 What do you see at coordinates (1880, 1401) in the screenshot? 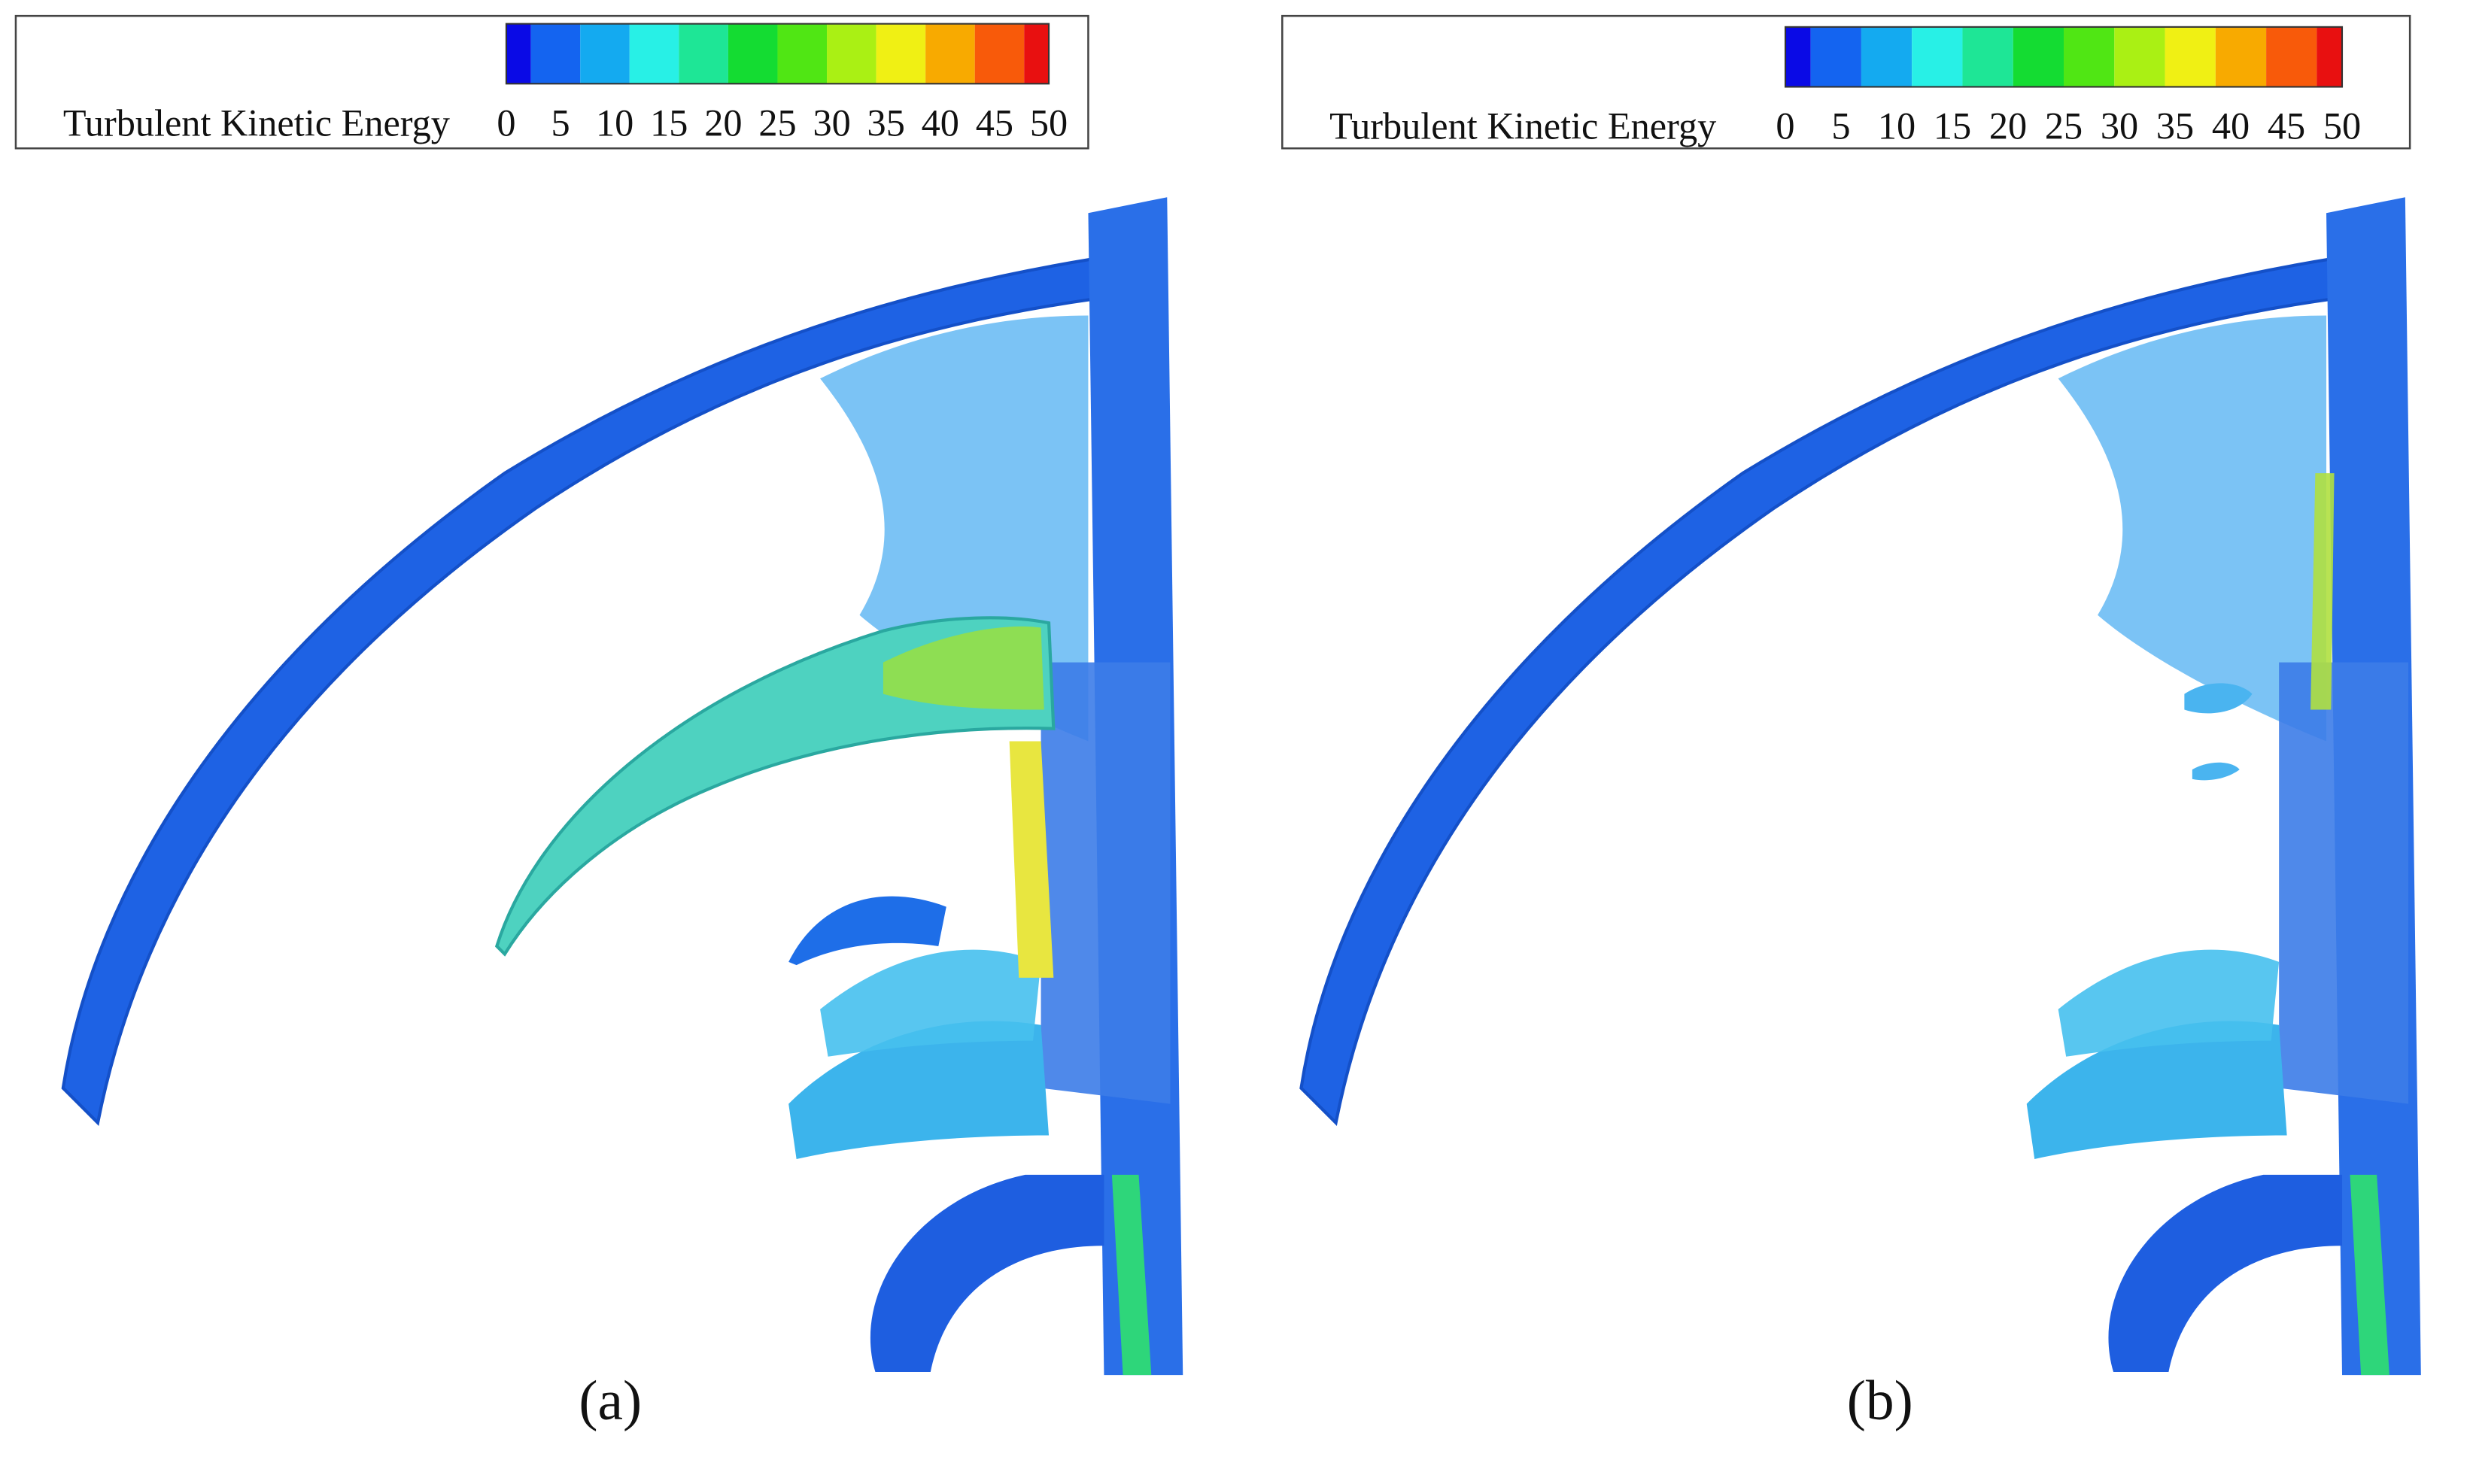
I see `panel-caption: (b)` at bounding box center [1880, 1401].